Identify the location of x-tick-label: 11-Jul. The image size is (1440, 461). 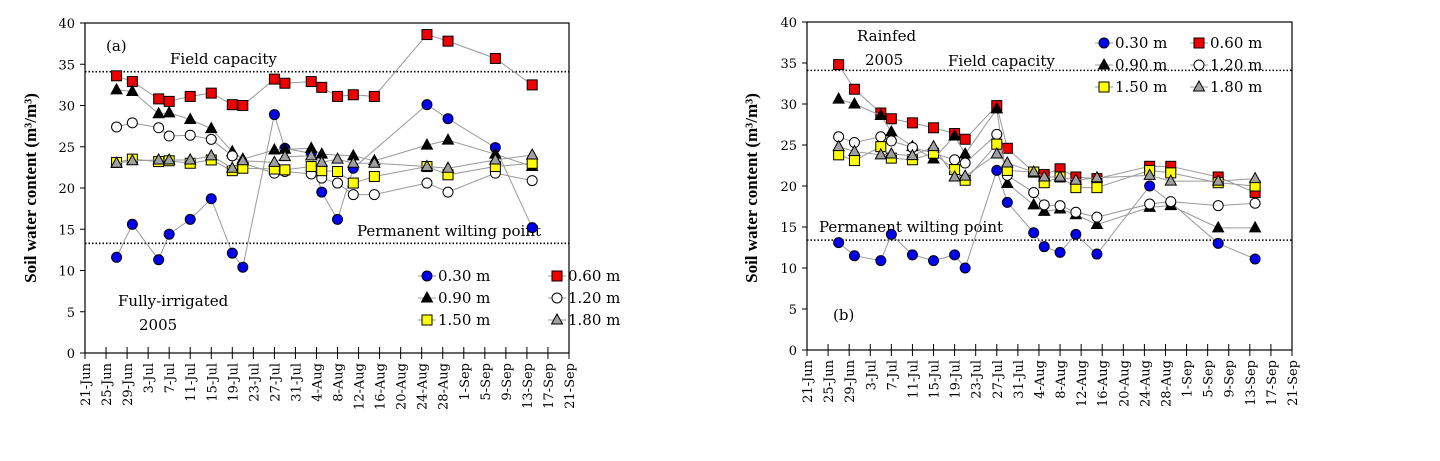
(913, 379).